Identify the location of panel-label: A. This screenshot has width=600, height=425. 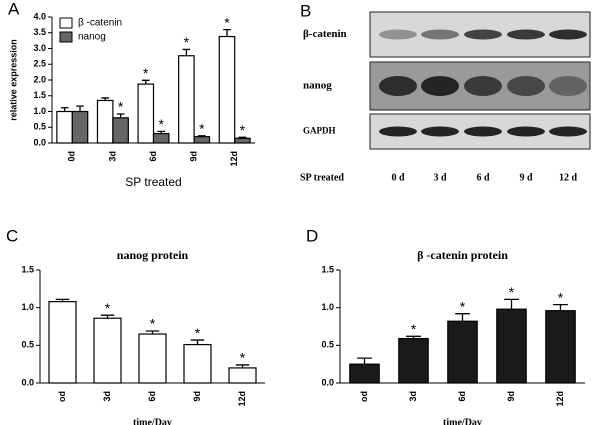
(14, 9).